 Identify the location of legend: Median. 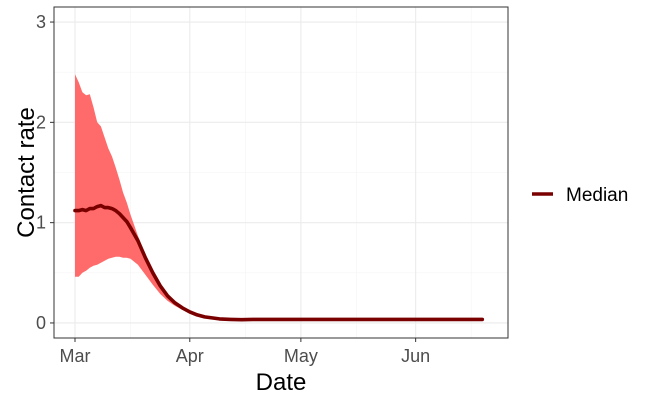
(580, 195).